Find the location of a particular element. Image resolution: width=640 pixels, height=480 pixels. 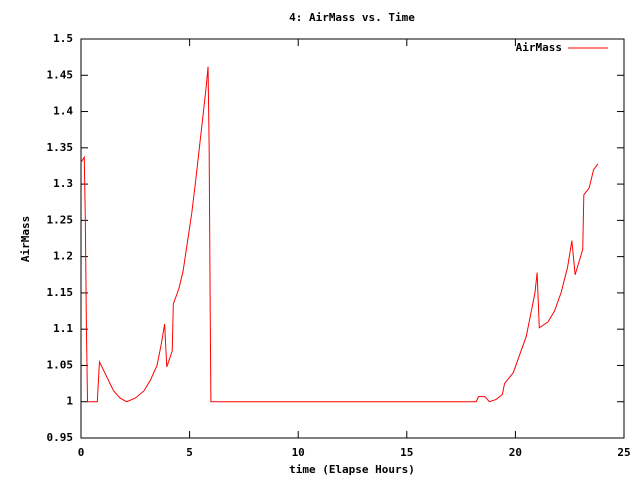

x-tick-label: 20 is located at coordinates (515, 452).